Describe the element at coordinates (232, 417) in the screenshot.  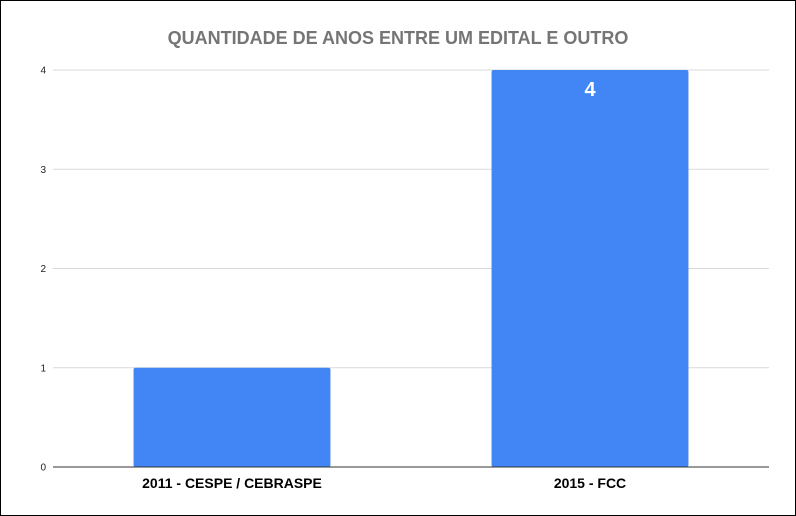
I see `bar` at that location.